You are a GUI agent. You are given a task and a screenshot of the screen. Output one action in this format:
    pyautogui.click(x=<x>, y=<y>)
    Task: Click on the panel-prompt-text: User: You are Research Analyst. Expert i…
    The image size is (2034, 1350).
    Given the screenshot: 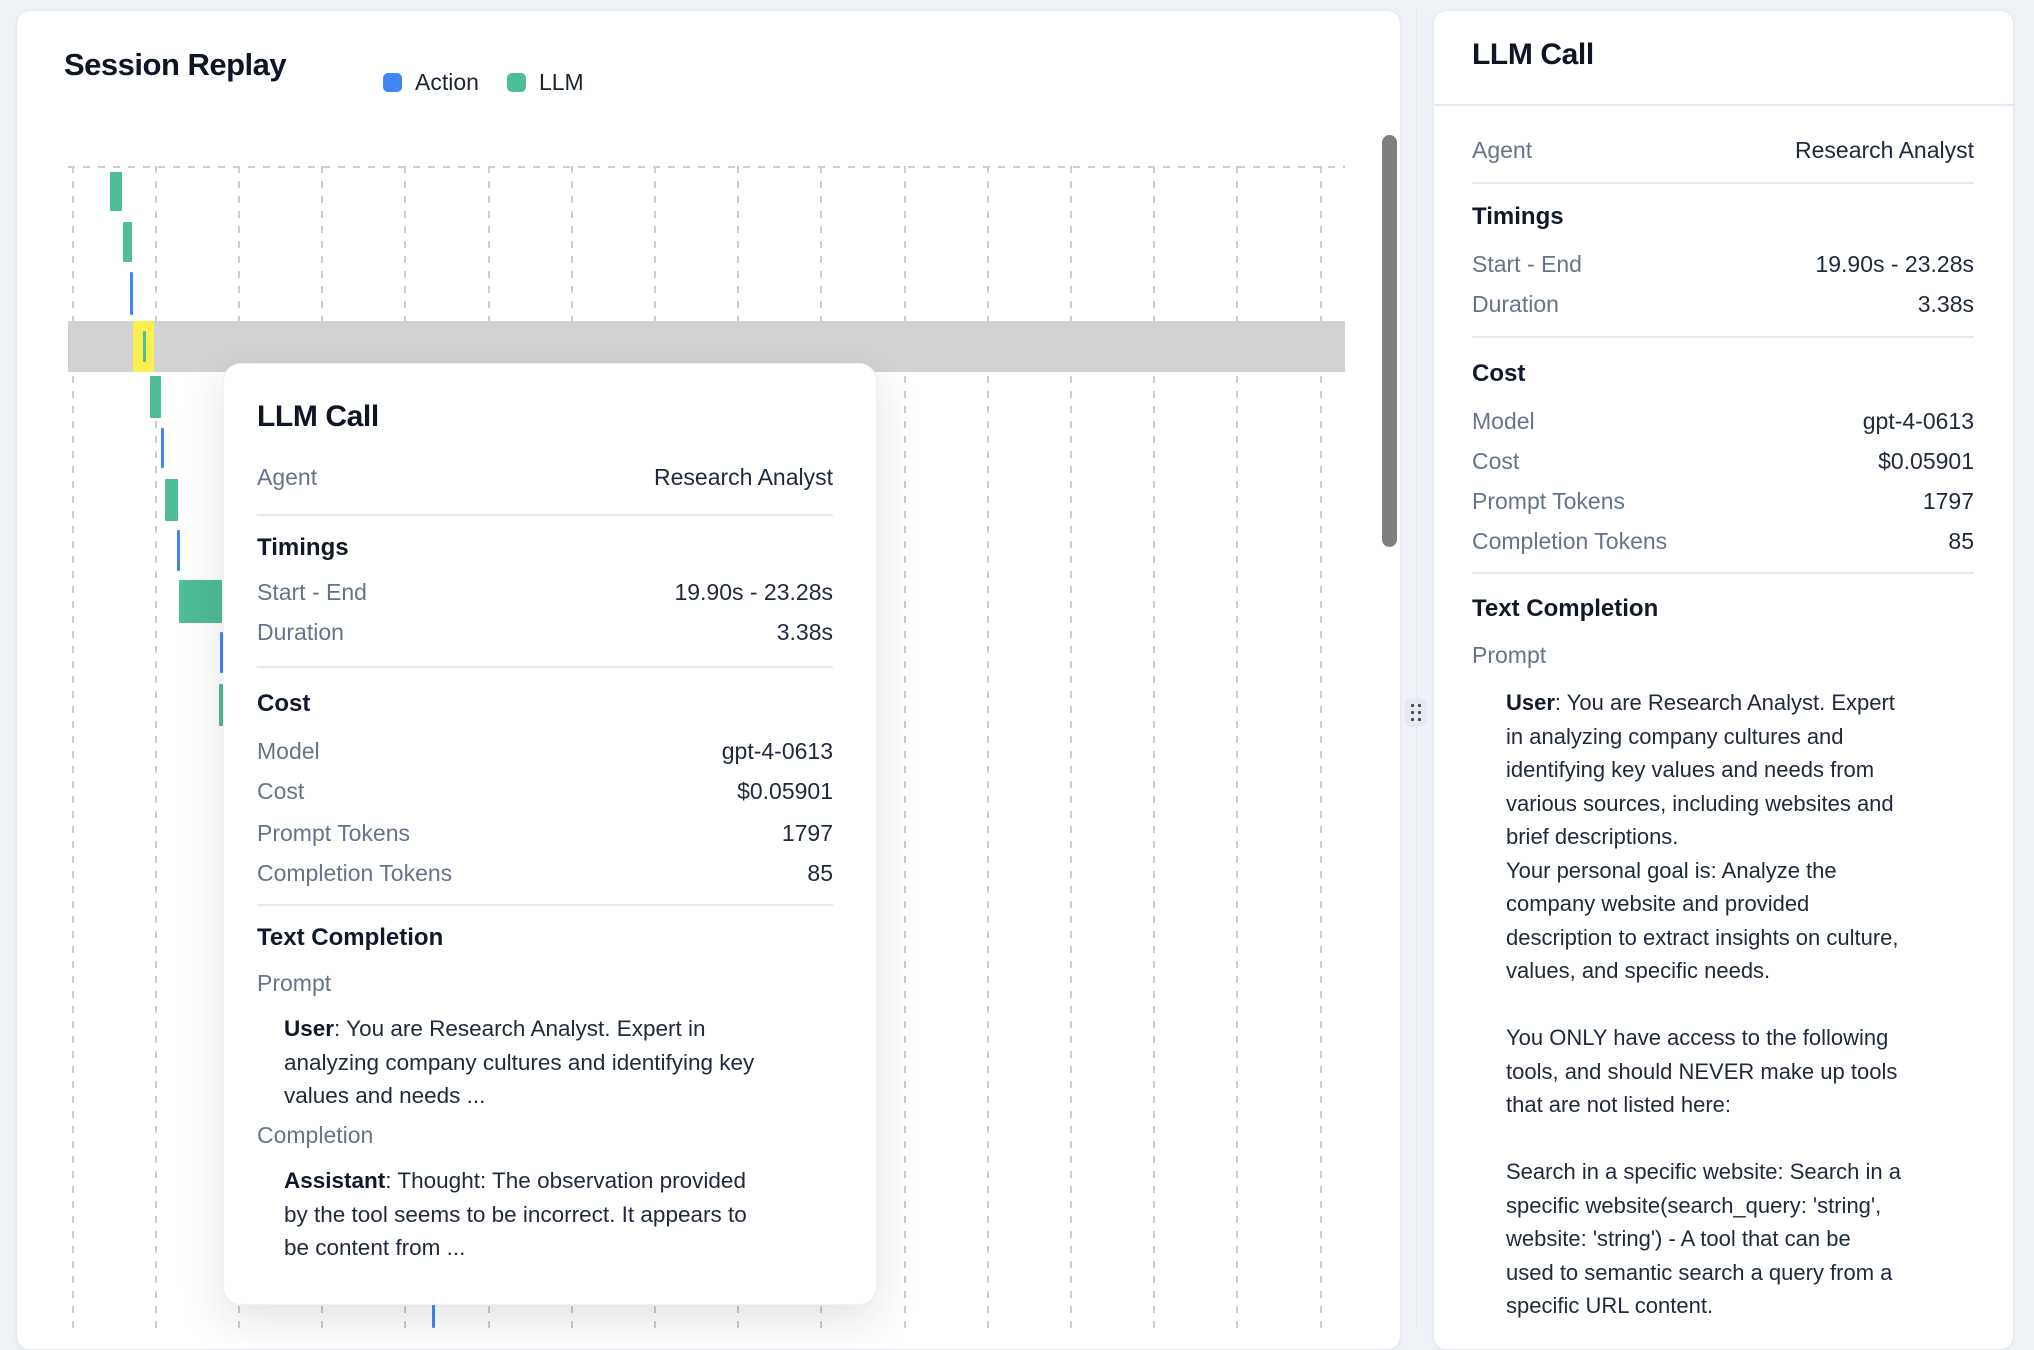 What is the action you would take?
    pyautogui.click(x=1703, y=1004)
    